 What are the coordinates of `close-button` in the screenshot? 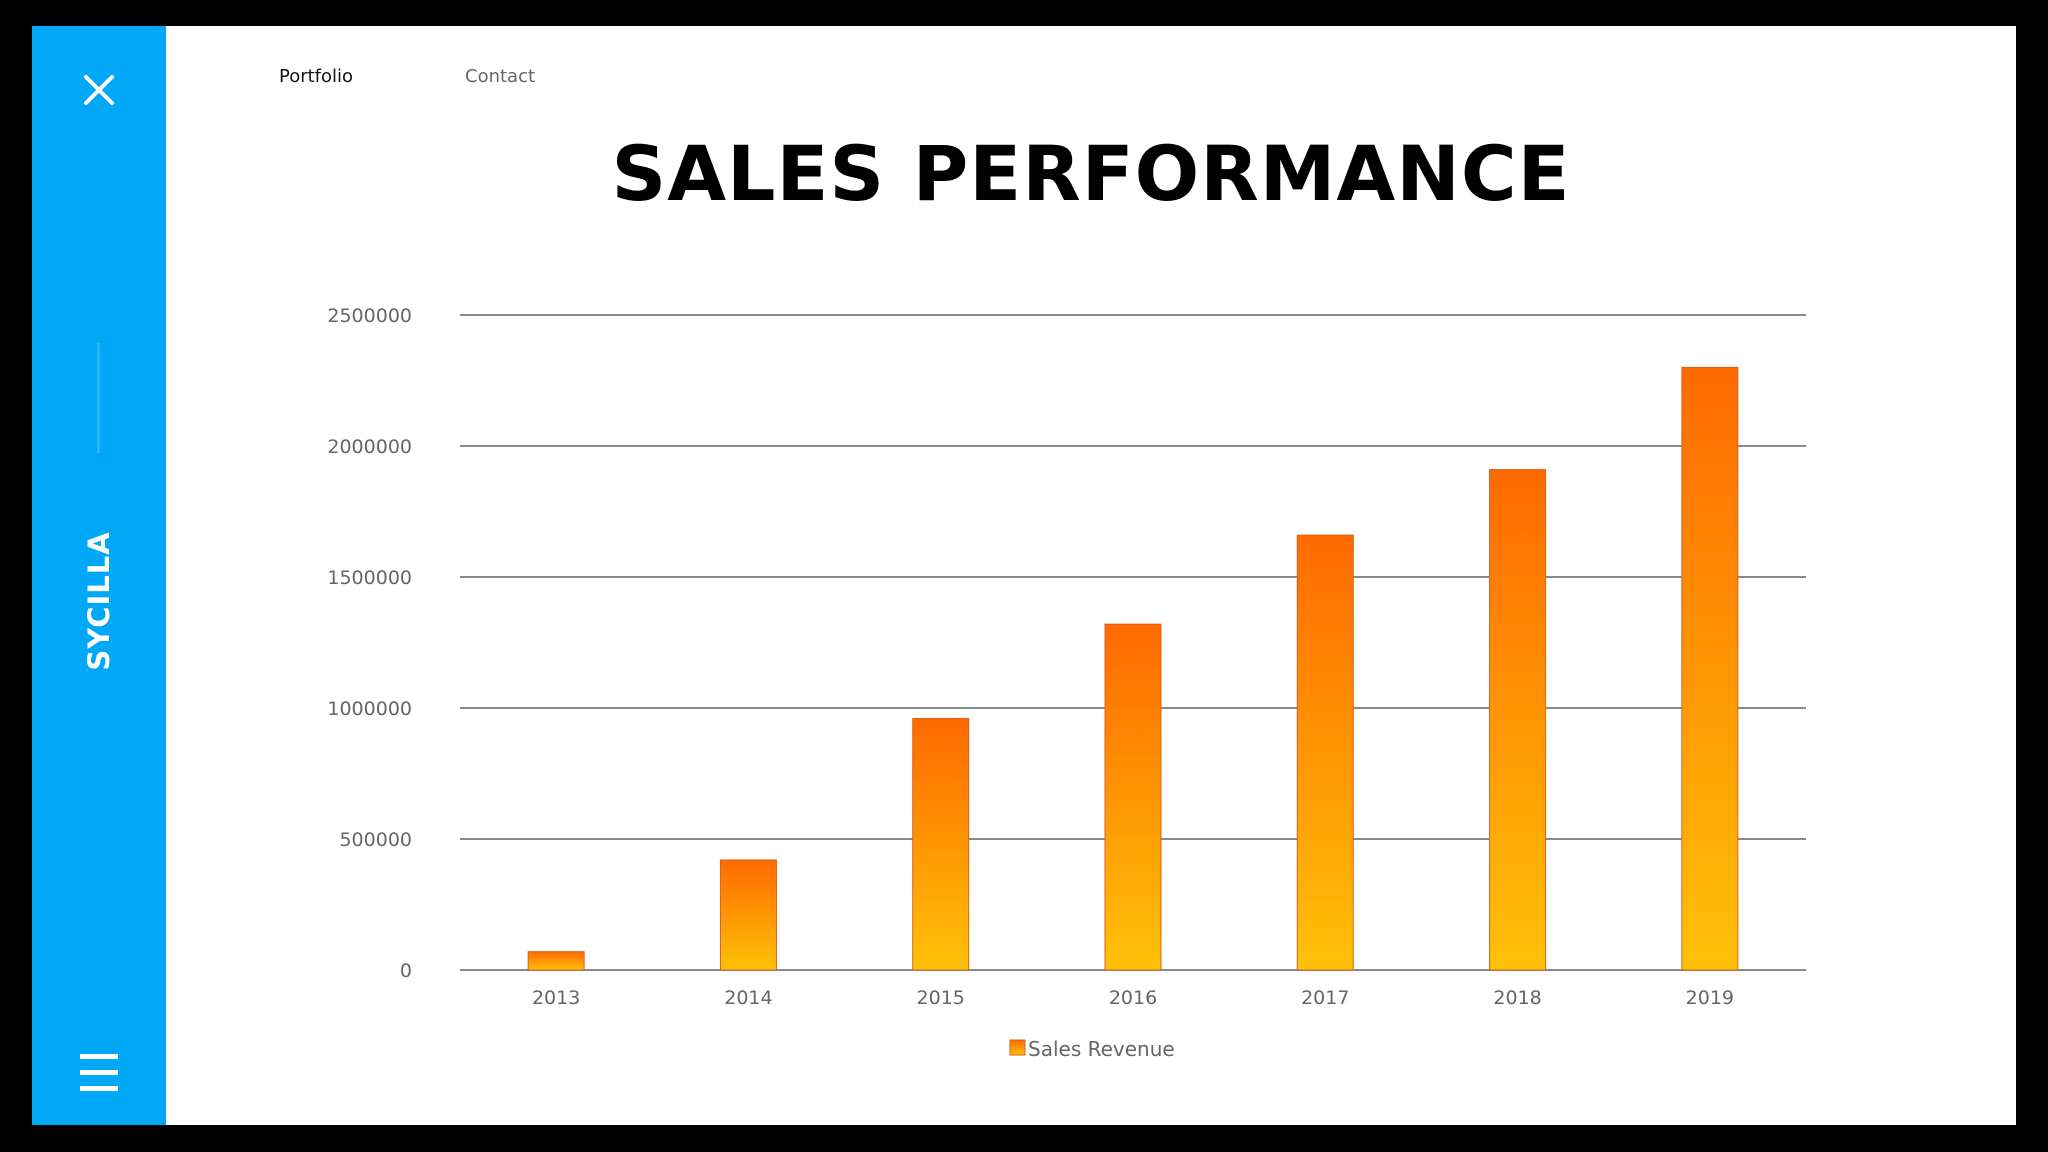 It's located at (99, 90).